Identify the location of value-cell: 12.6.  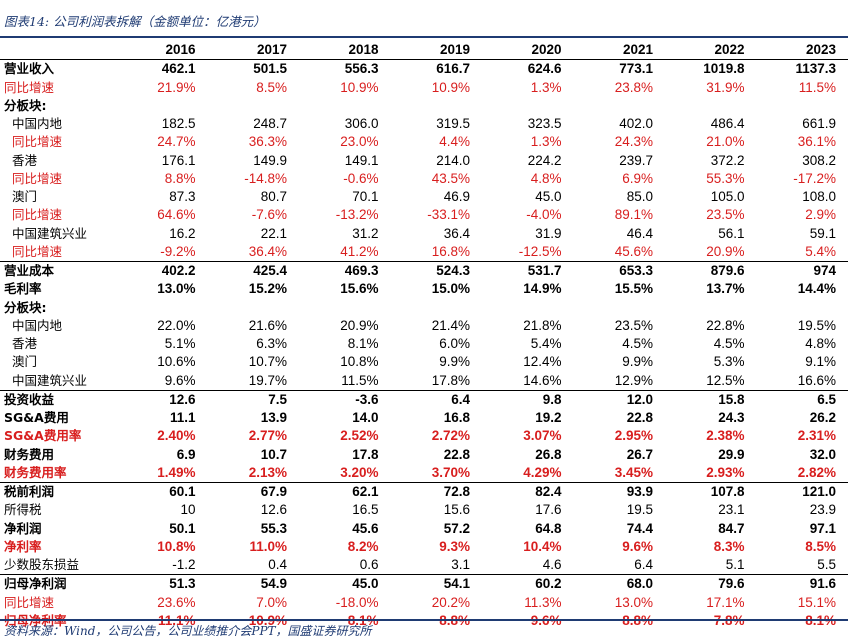
(182, 399).